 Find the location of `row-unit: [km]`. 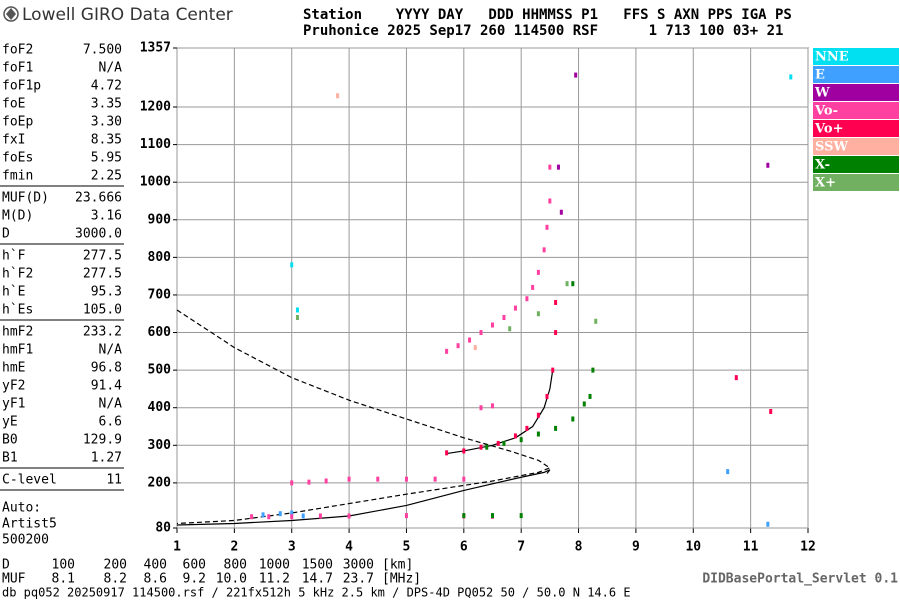

row-unit: [km] is located at coordinates (397, 565).